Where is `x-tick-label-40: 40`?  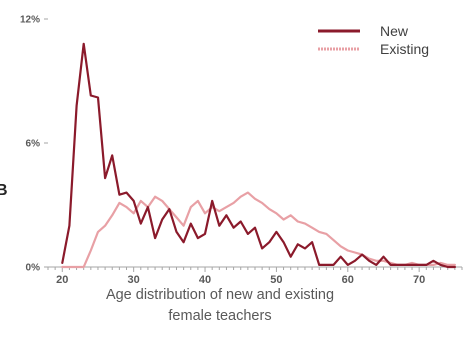 x-tick-label-40: 40 is located at coordinates (205, 280).